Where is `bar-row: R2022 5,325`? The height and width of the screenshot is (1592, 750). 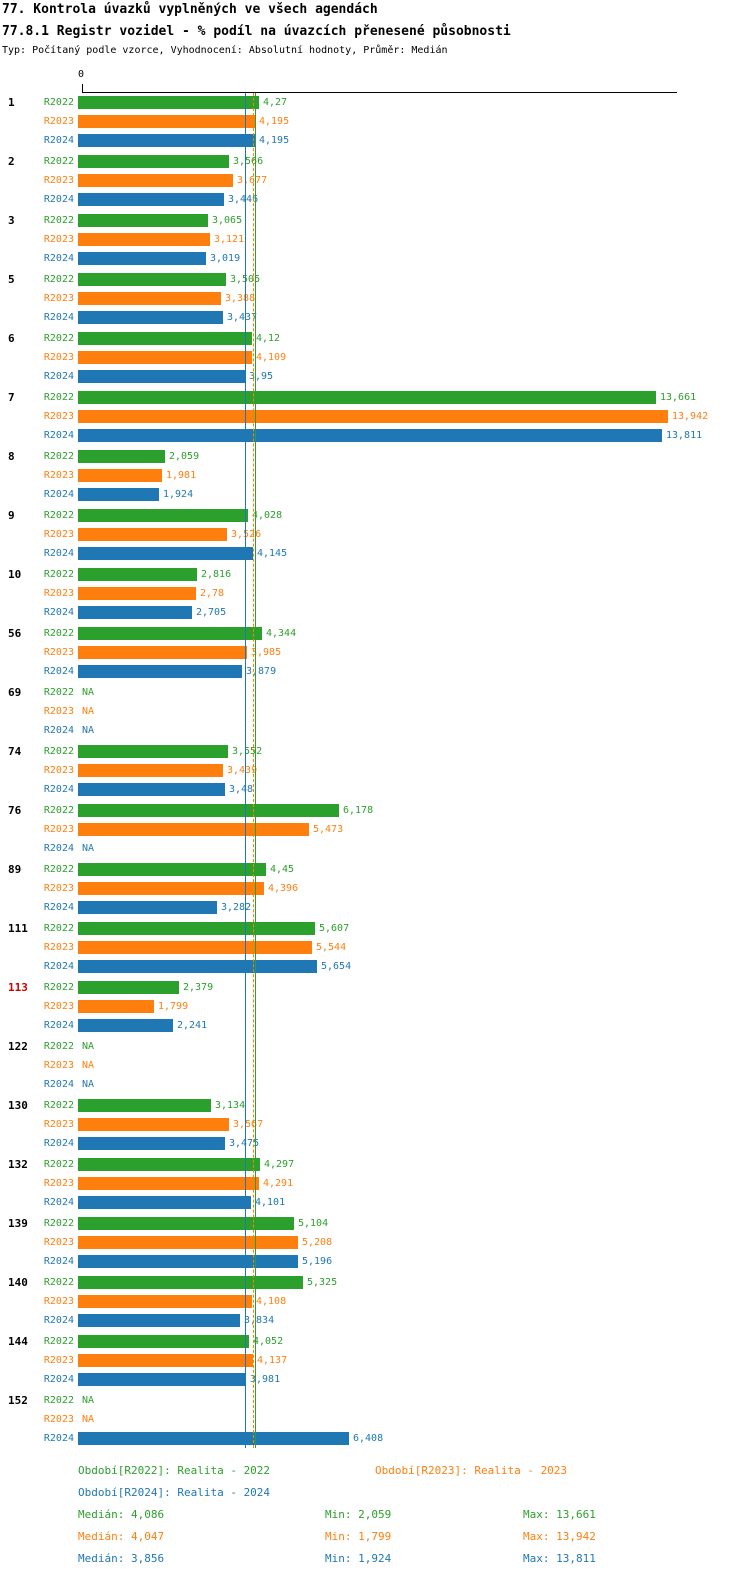 bar-row: R2022 5,325 is located at coordinates (375, 1282).